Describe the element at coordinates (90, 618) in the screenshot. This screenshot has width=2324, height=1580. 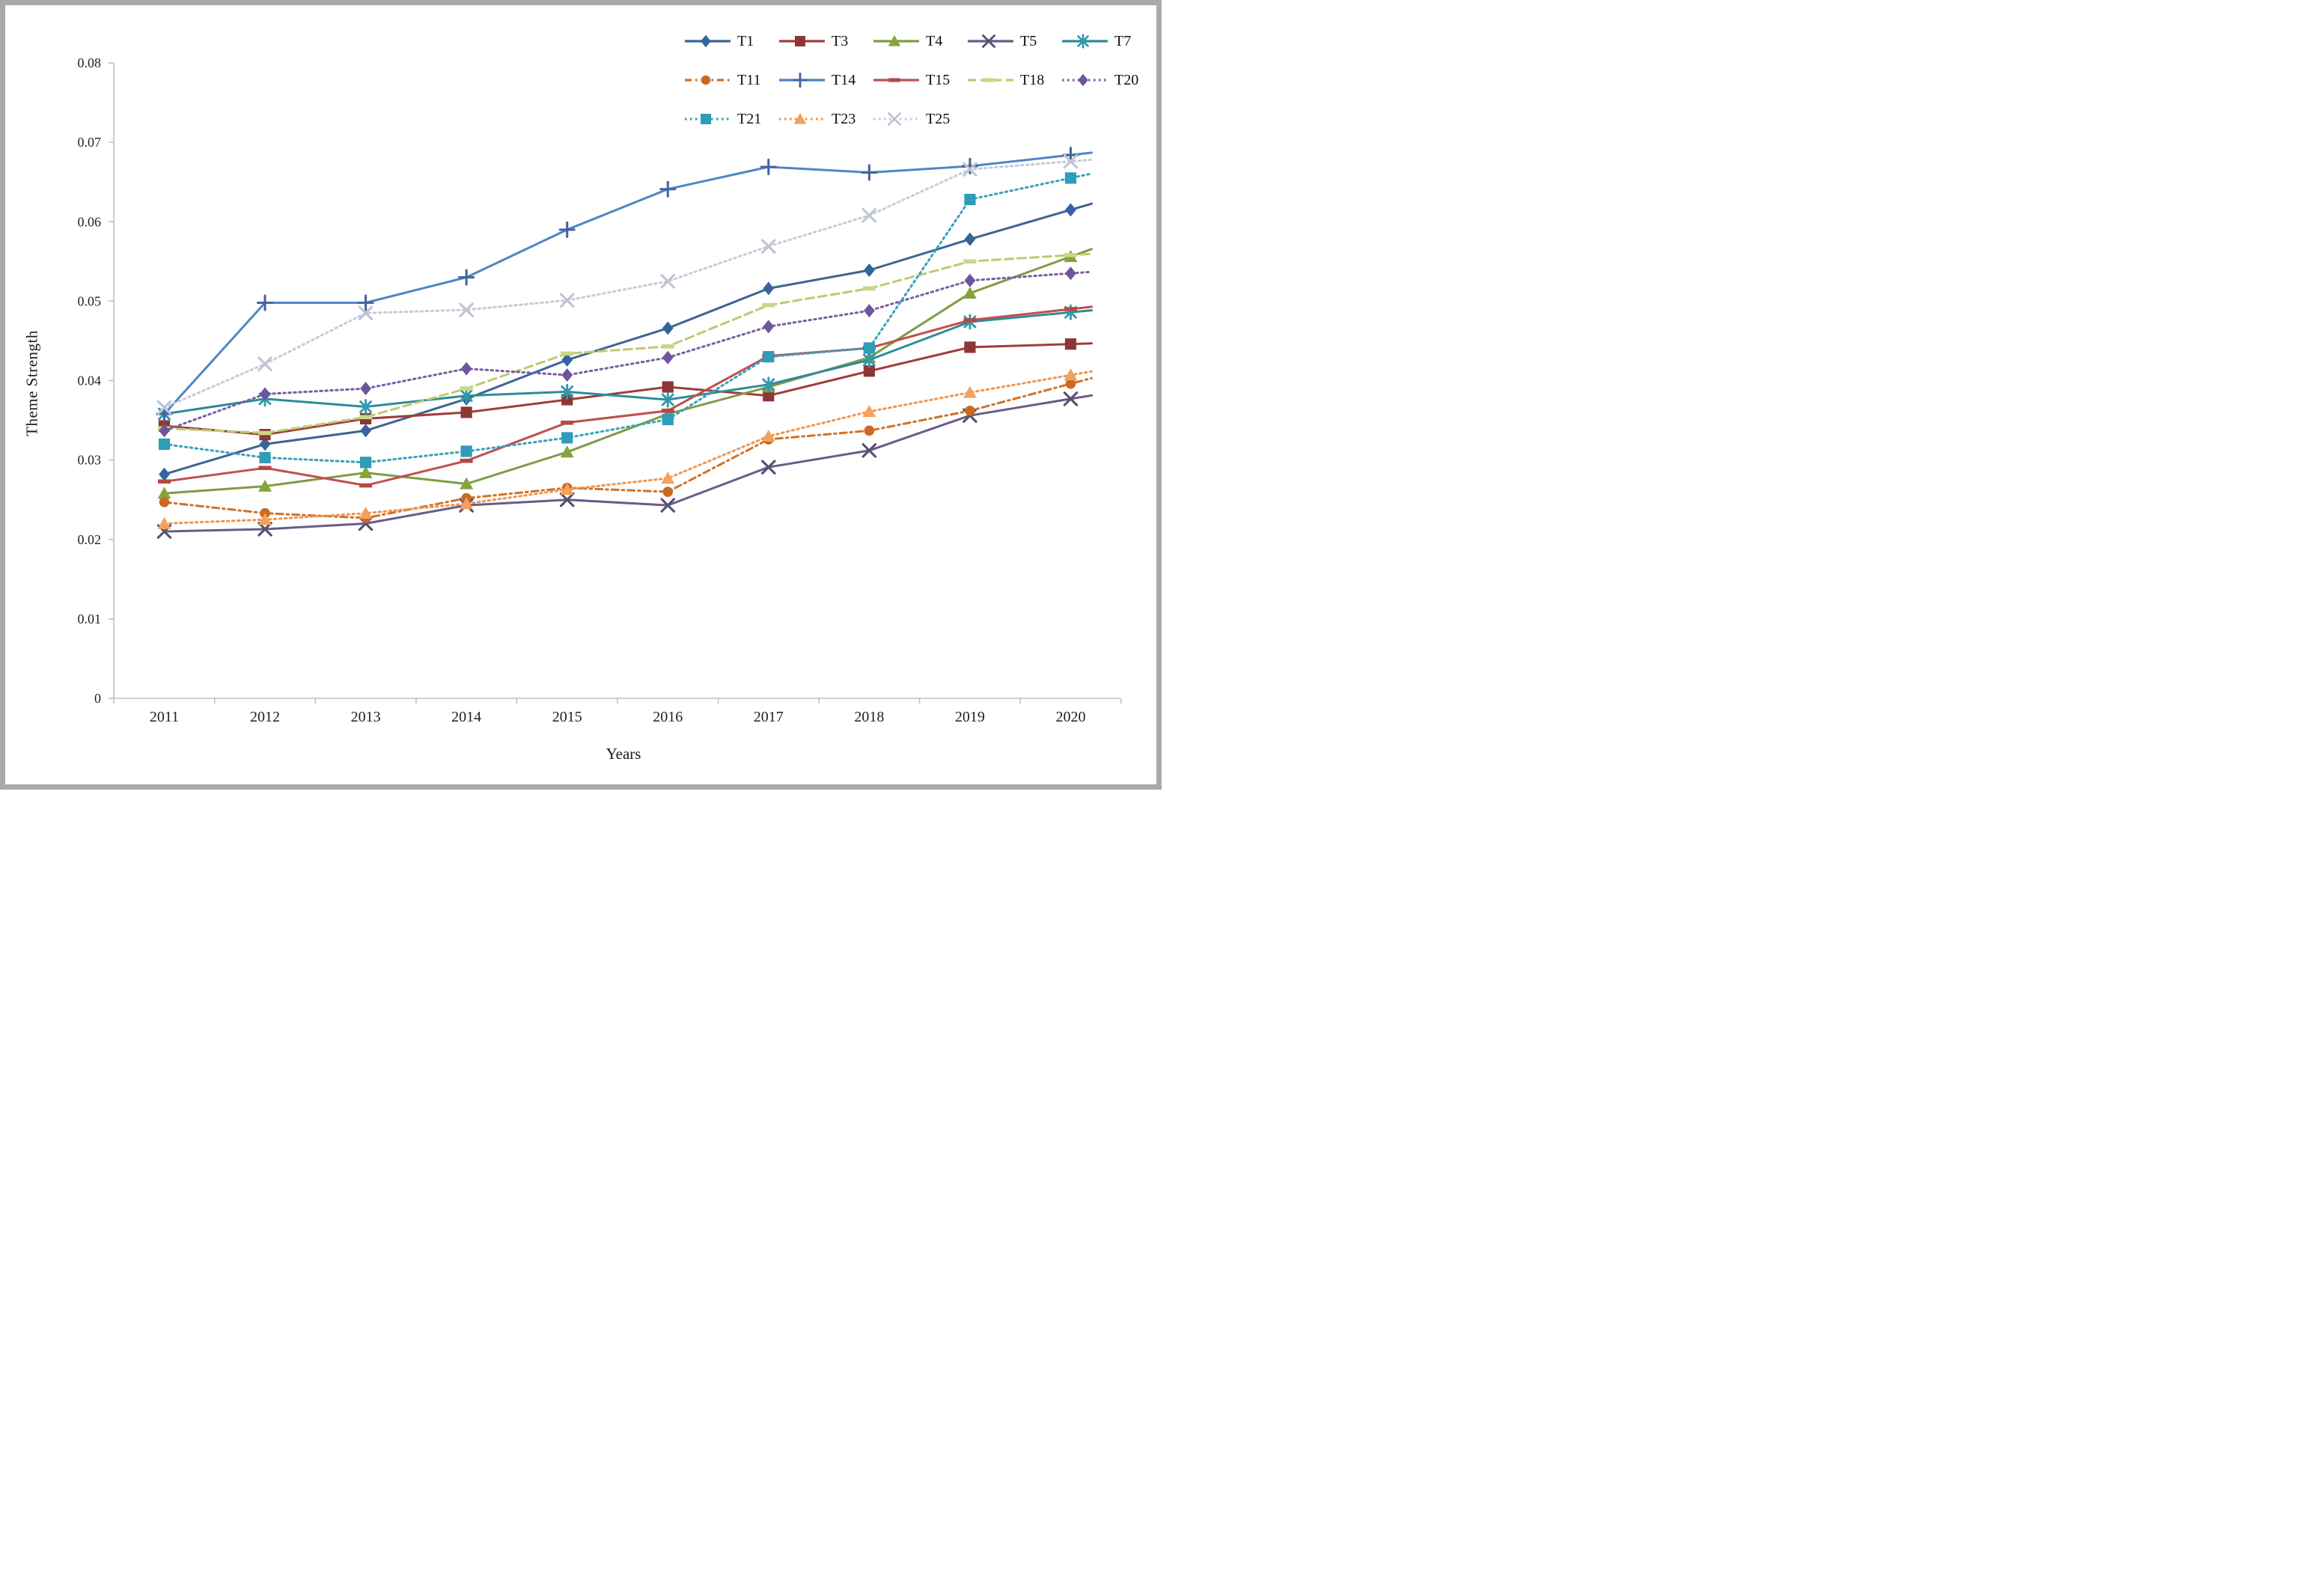
I see `y-tick-label-0.01: 0.01` at that location.